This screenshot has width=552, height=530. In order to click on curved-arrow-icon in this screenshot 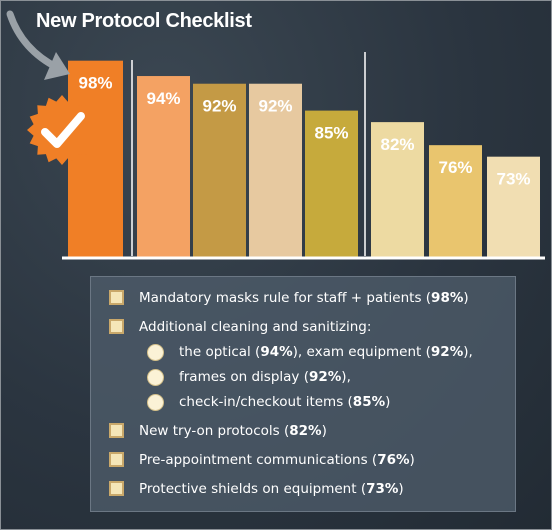, I will do `click(38, 45)`.